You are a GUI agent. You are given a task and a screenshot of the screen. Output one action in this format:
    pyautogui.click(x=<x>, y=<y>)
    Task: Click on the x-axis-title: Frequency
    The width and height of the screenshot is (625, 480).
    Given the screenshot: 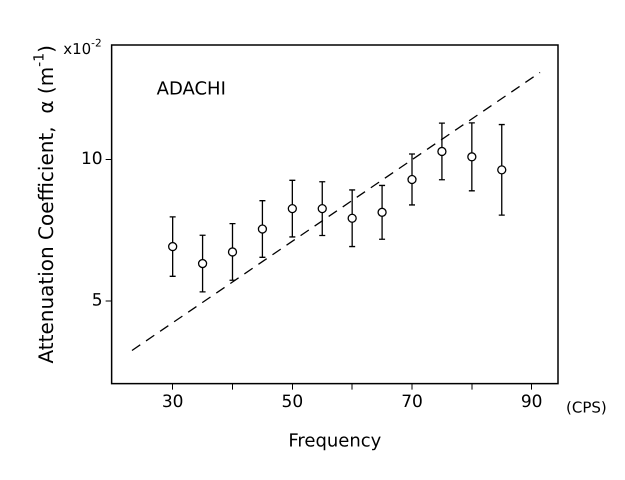 What is the action you would take?
    pyautogui.click(x=335, y=441)
    